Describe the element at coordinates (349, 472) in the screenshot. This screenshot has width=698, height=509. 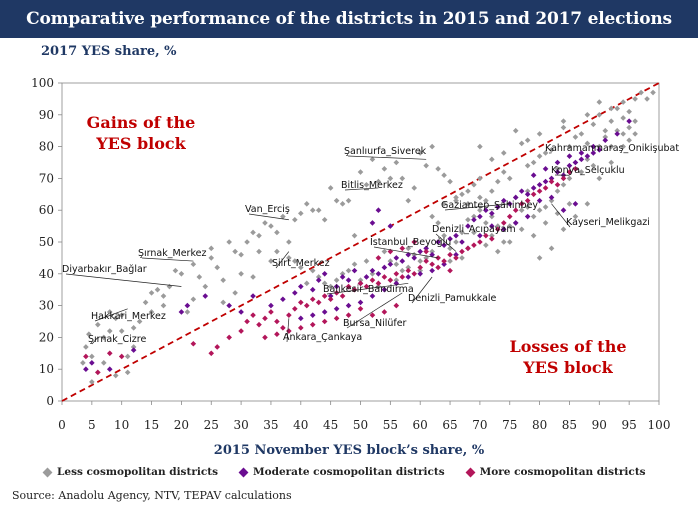
I see `legend-label-moderate: Moderate cosmopolitan districts` at that location.